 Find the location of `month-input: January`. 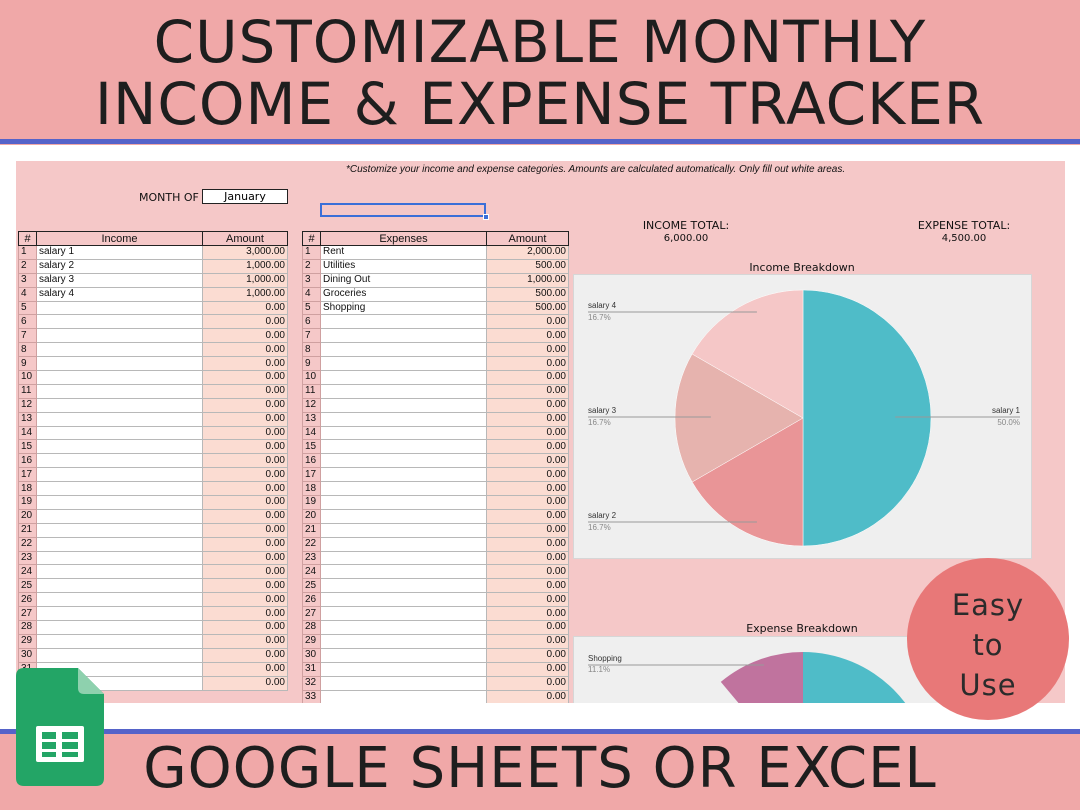

month-input: January is located at coordinates (245, 196).